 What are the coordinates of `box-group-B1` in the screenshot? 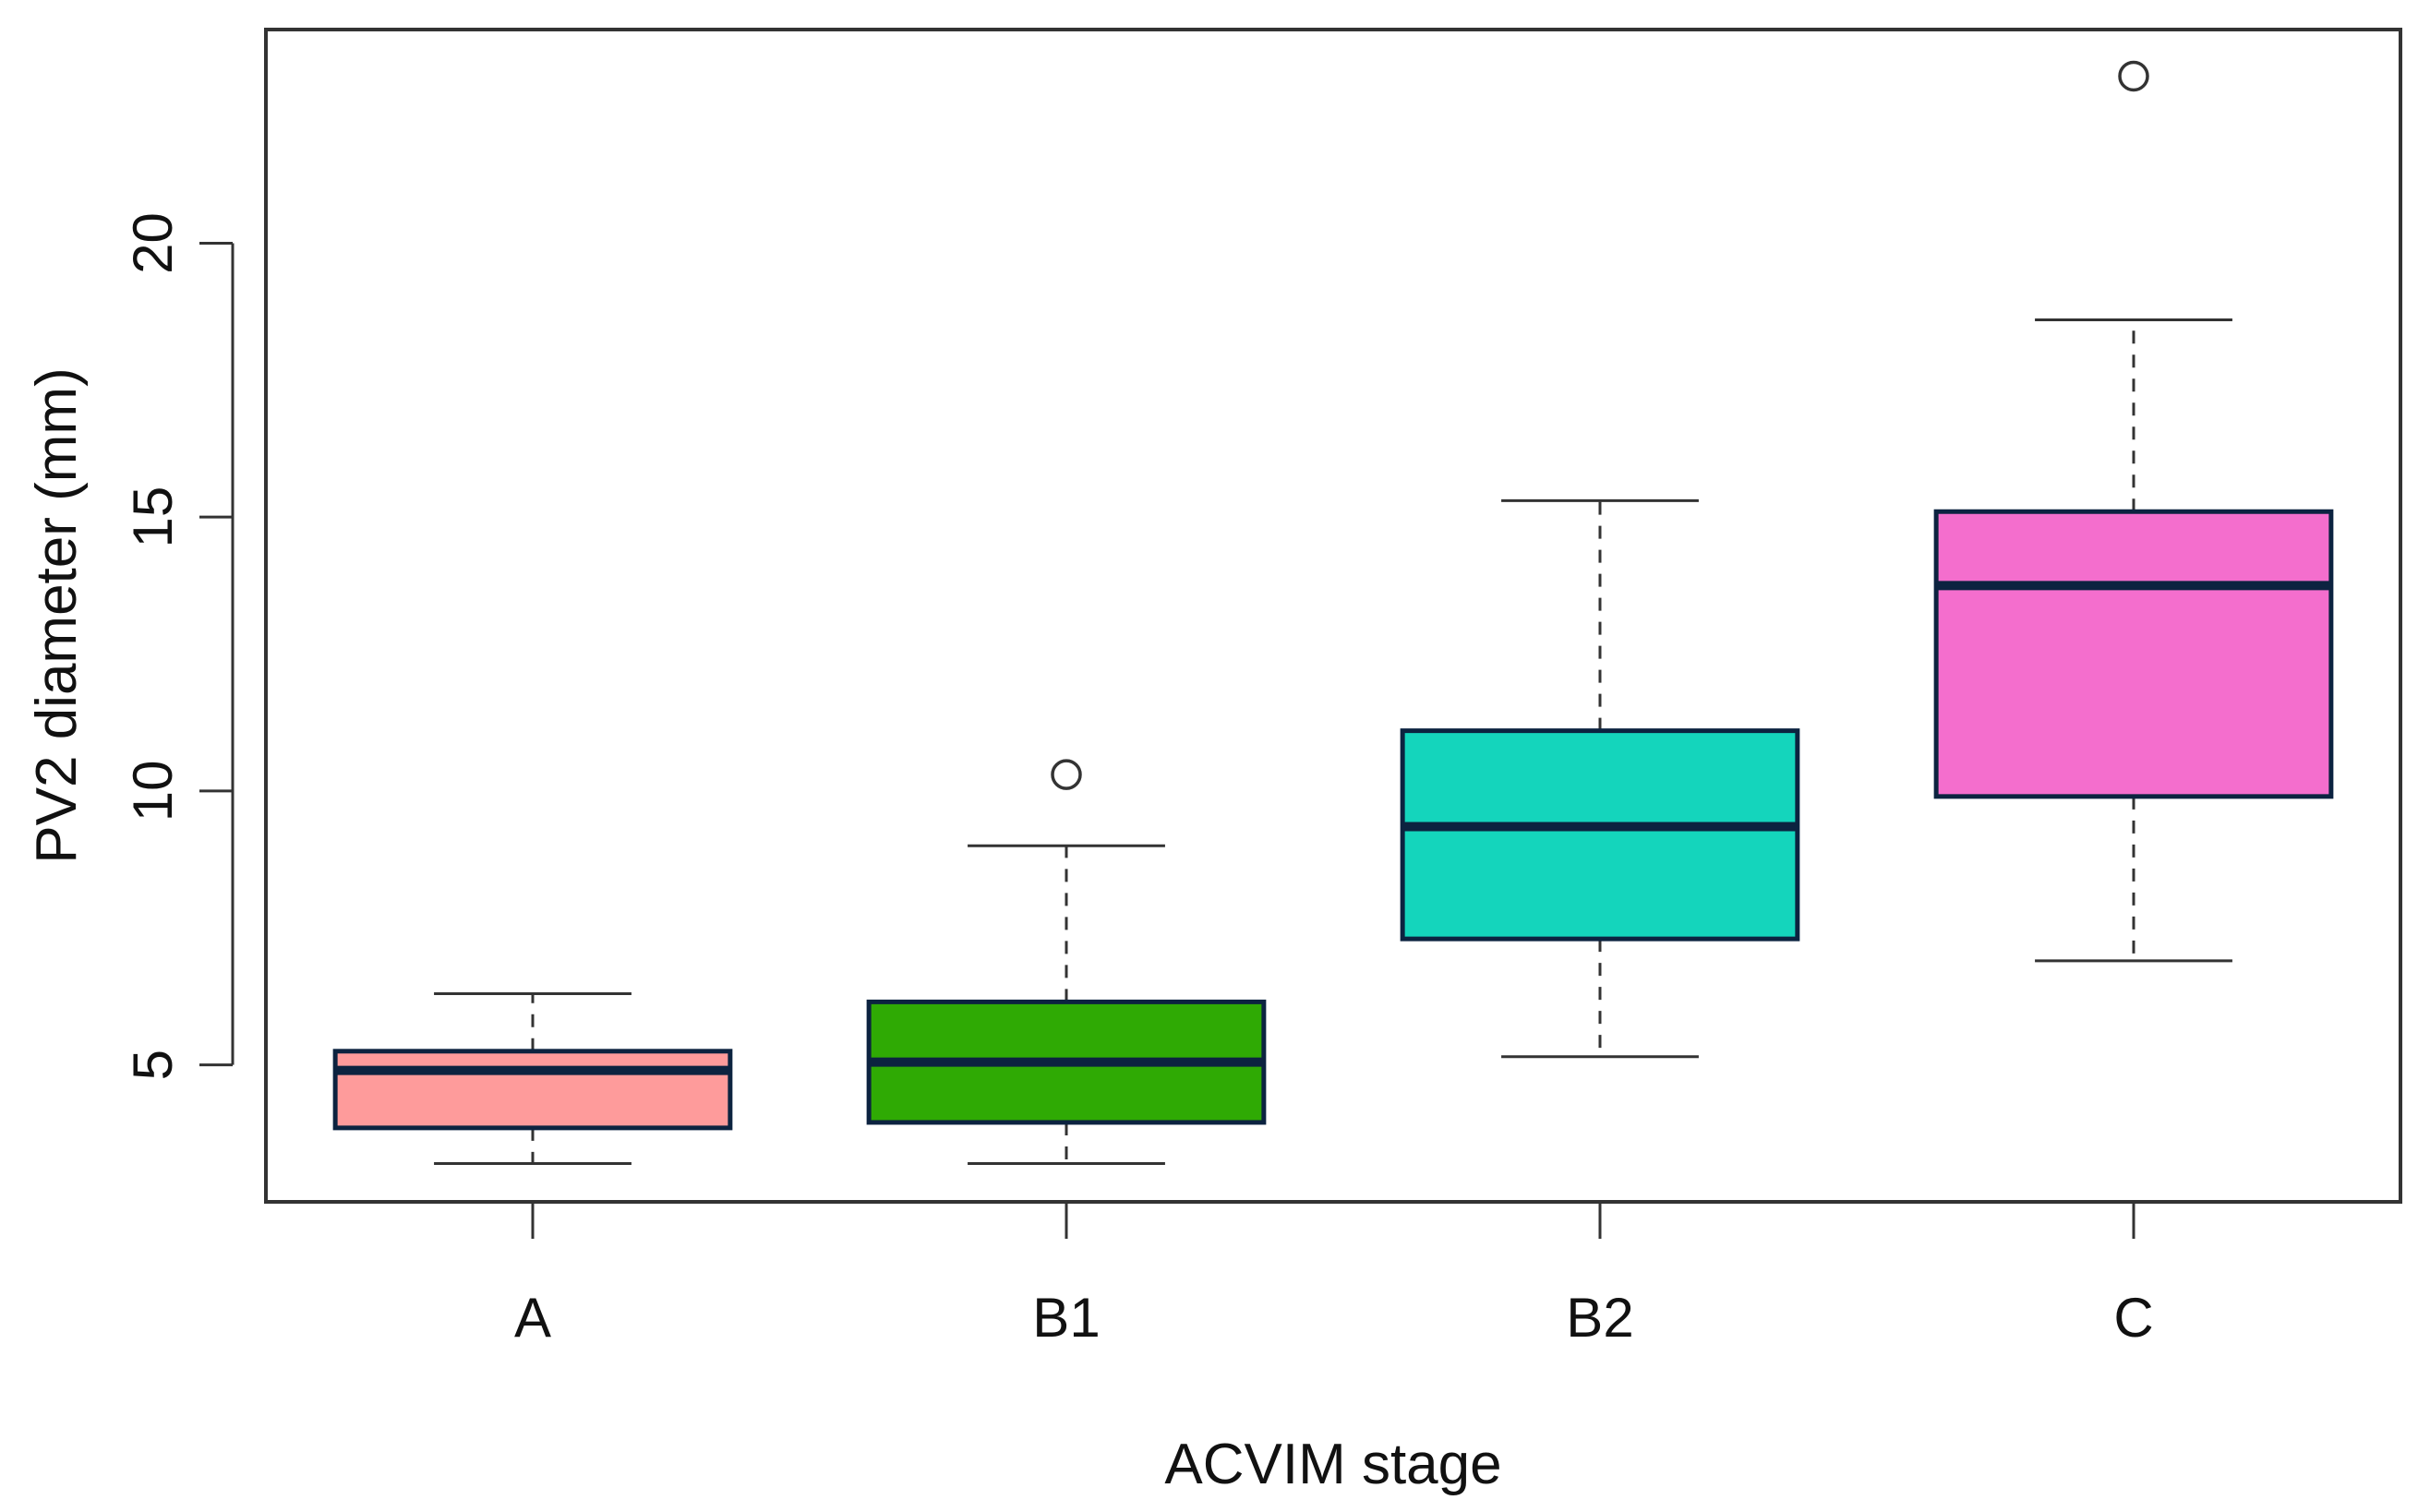 It's located at (1066, 962).